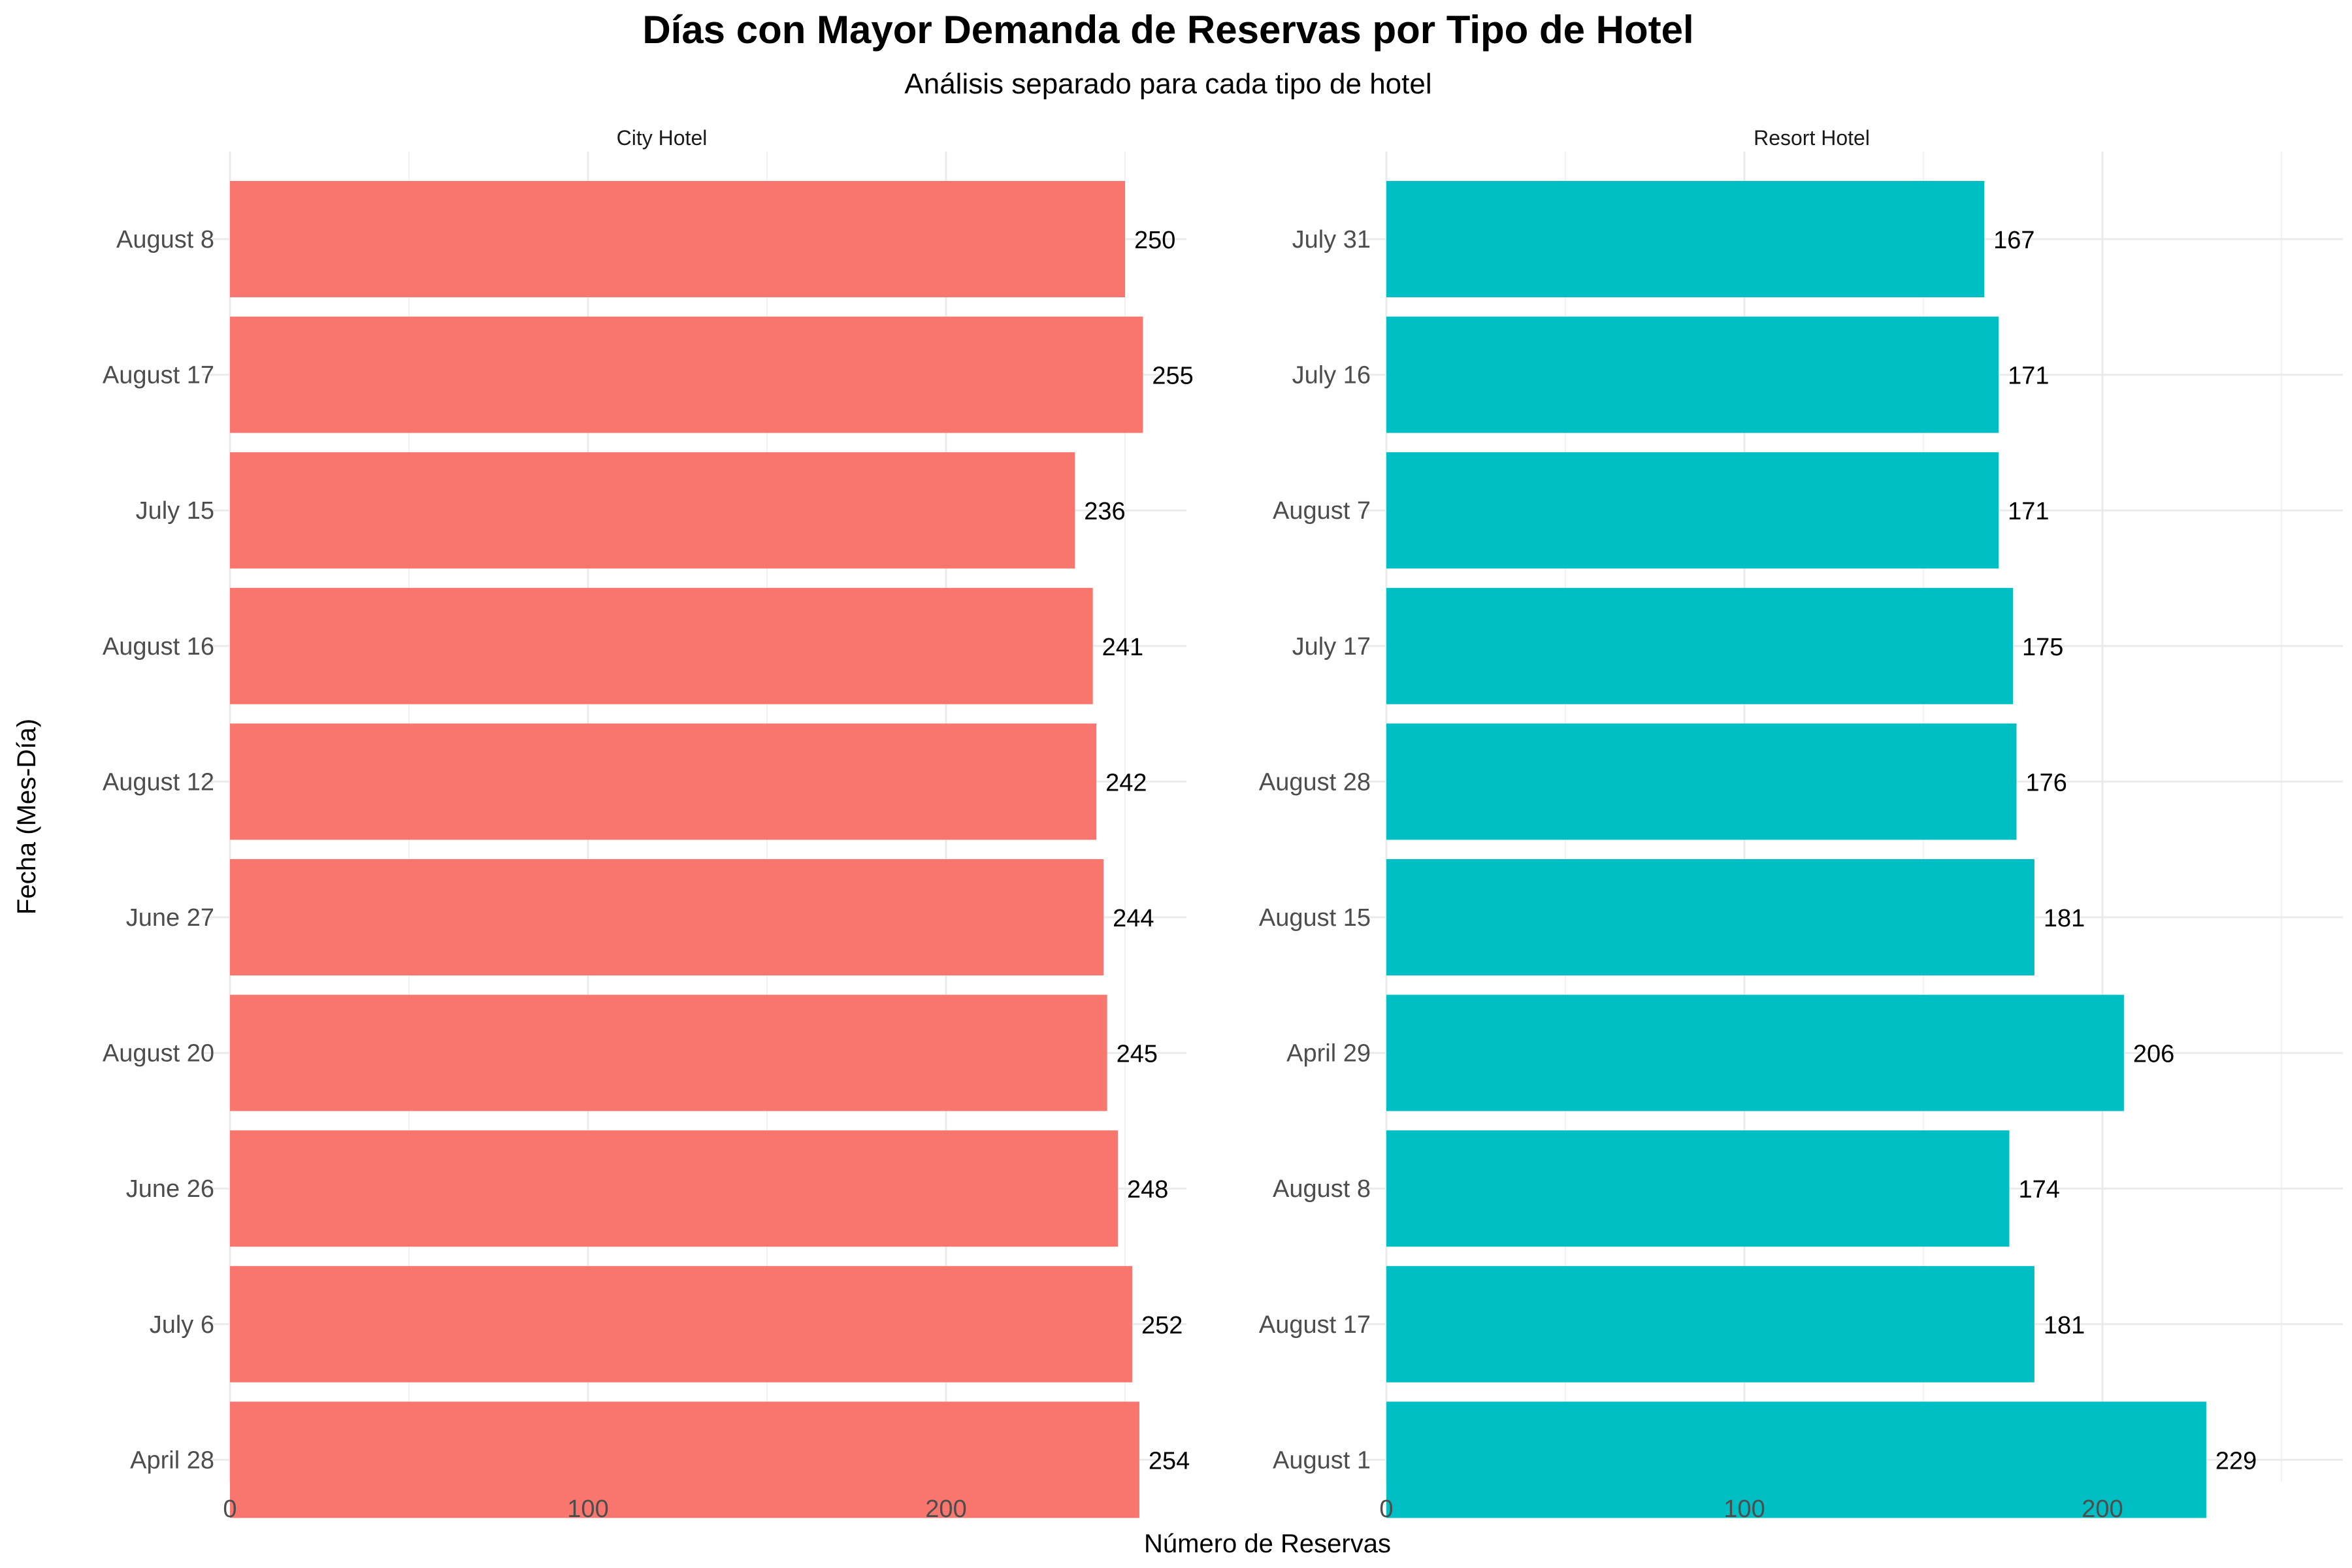 This screenshot has width=2352, height=1568. What do you see at coordinates (1122, 647) in the screenshot?
I see `bar-value-label: 241` at bounding box center [1122, 647].